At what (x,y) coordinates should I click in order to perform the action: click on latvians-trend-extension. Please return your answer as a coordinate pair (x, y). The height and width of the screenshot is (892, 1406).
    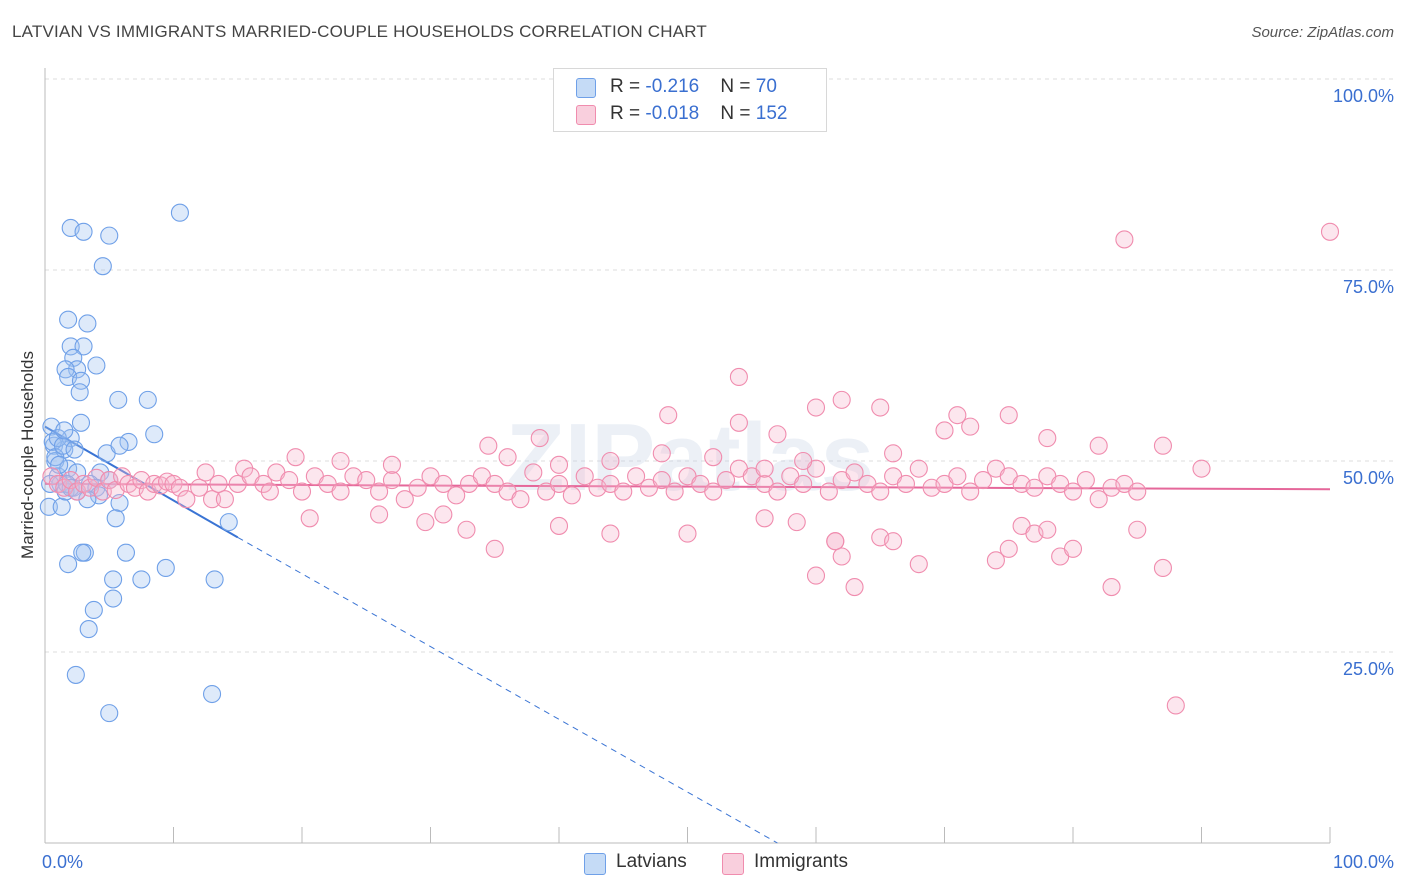
    Looking at the image, I should click on (507, 690).